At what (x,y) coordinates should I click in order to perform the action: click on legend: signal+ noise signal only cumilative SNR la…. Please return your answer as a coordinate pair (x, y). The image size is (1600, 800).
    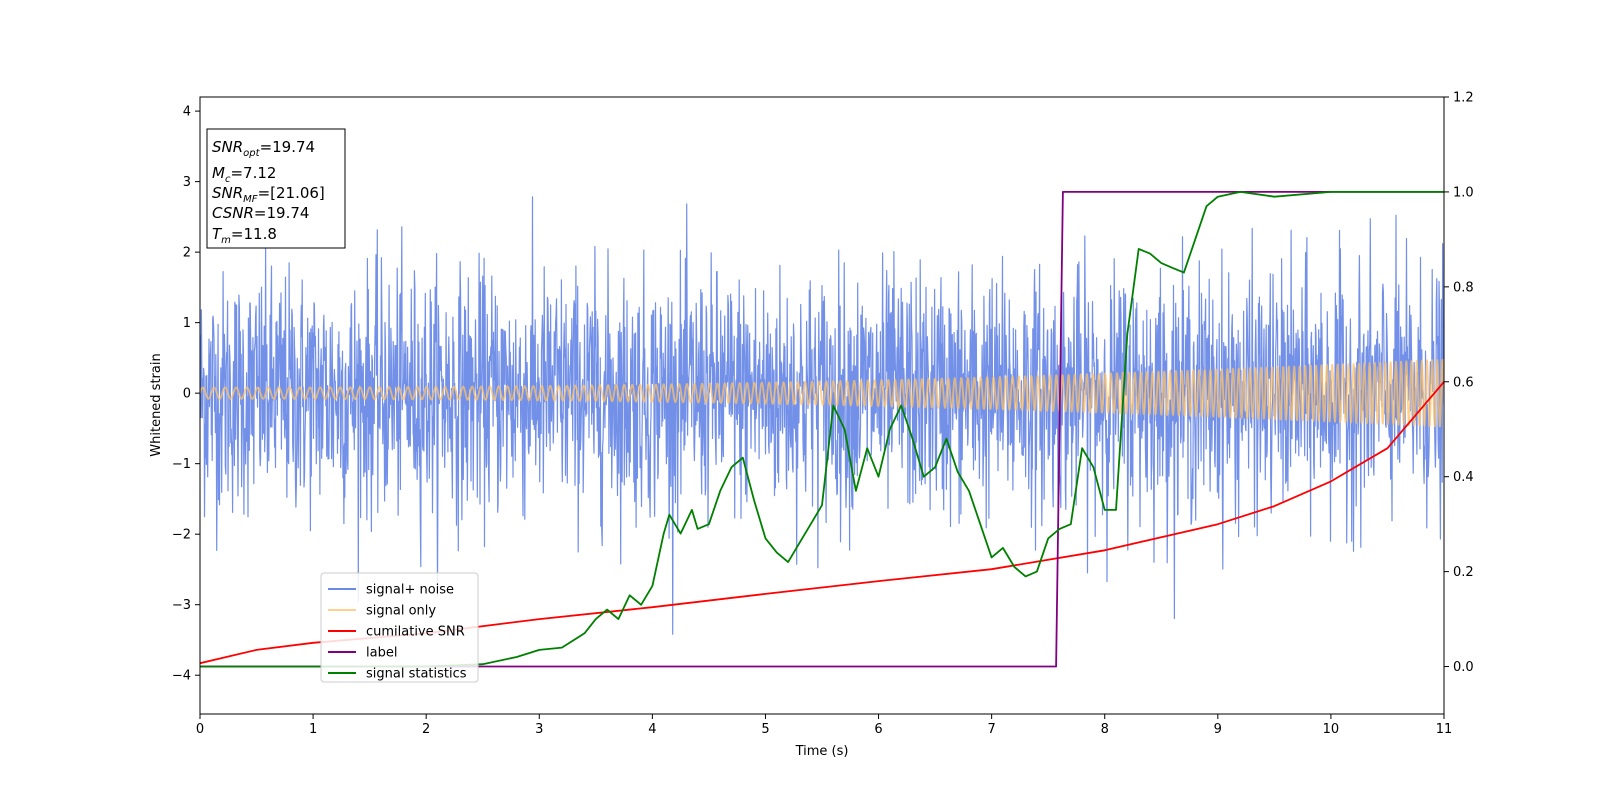
    Looking at the image, I should click on (399, 627).